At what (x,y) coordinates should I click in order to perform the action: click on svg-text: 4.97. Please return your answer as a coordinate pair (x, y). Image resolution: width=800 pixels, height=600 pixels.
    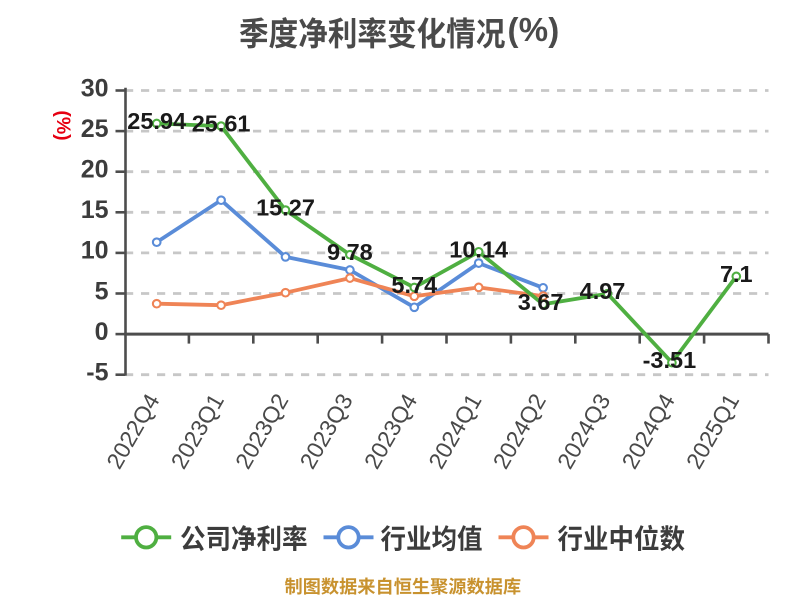
    Looking at the image, I should click on (603, 291).